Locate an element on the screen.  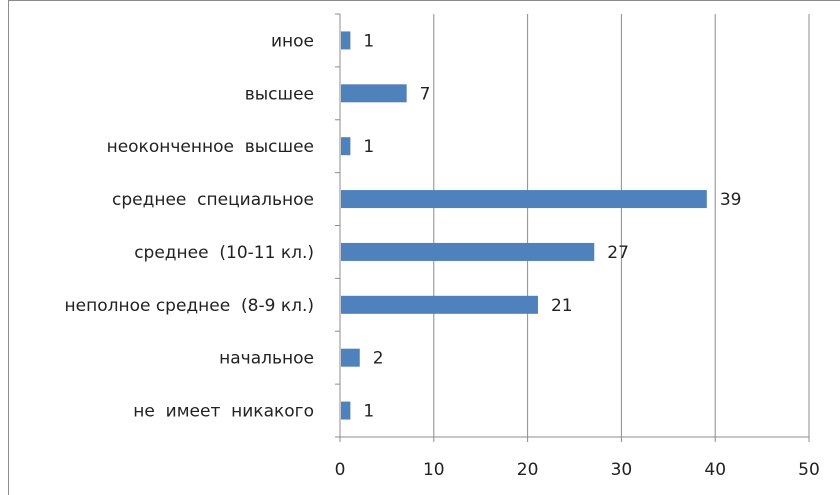
x-tick-label: 10 is located at coordinates (434, 470).